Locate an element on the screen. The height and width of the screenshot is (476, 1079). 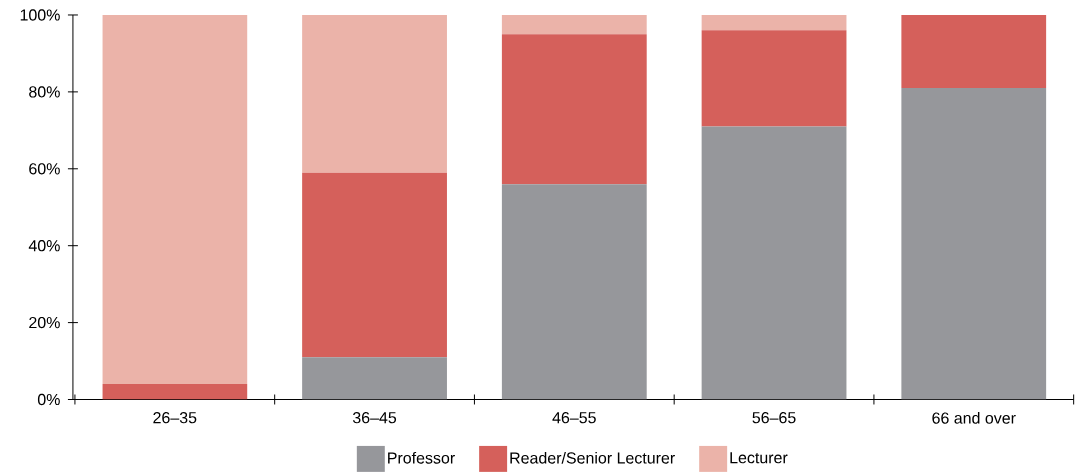
x-tick-label: 66 and over is located at coordinates (974, 417).